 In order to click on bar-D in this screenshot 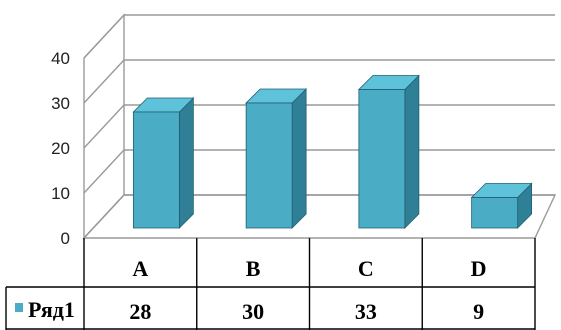, I will do `click(501, 205)`.